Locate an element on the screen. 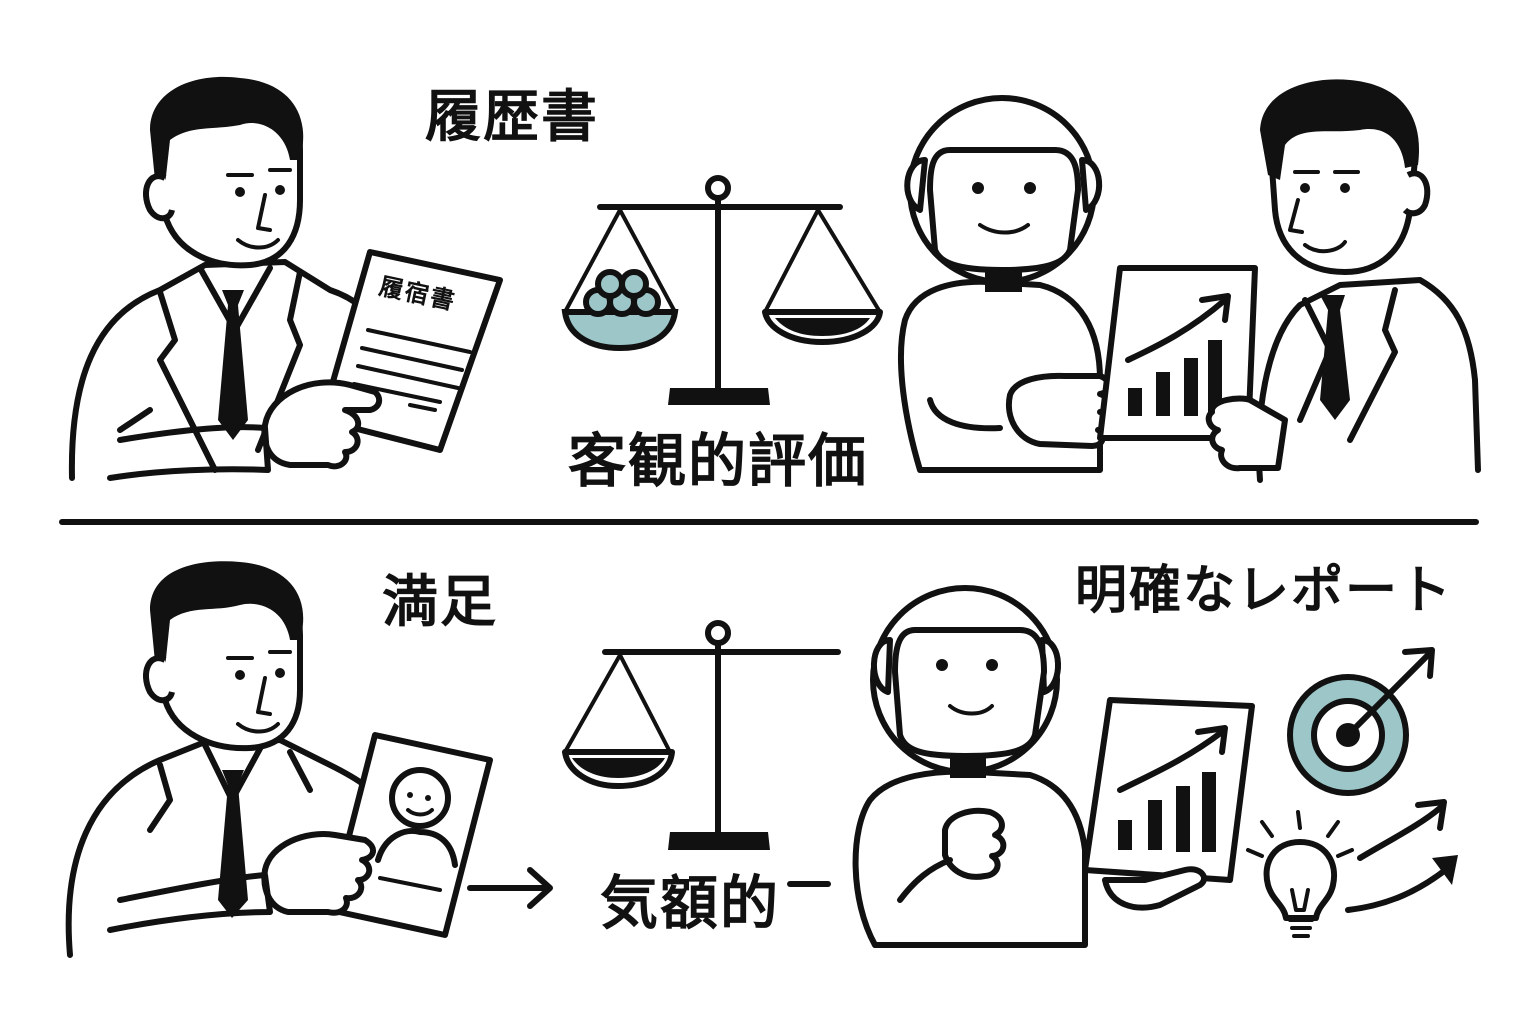 This screenshot has height=1024, width=1536. hand-top-left is located at coordinates (245, 430).